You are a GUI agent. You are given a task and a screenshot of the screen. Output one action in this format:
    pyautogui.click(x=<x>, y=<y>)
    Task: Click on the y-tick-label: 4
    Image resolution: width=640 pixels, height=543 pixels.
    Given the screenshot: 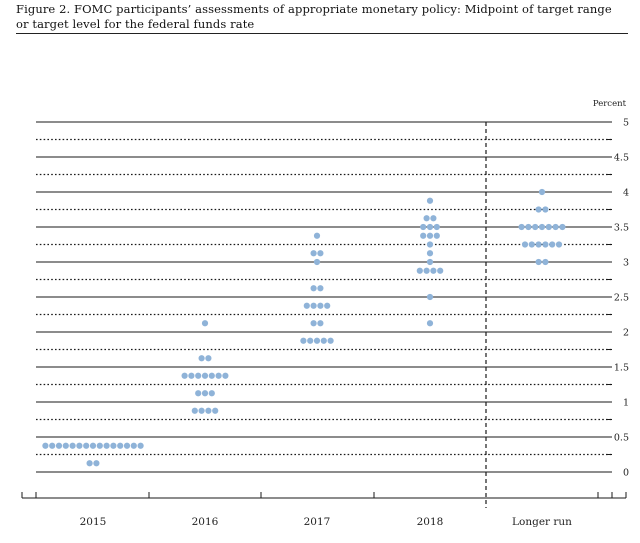 What is the action you would take?
    pyautogui.click(x=626, y=193)
    